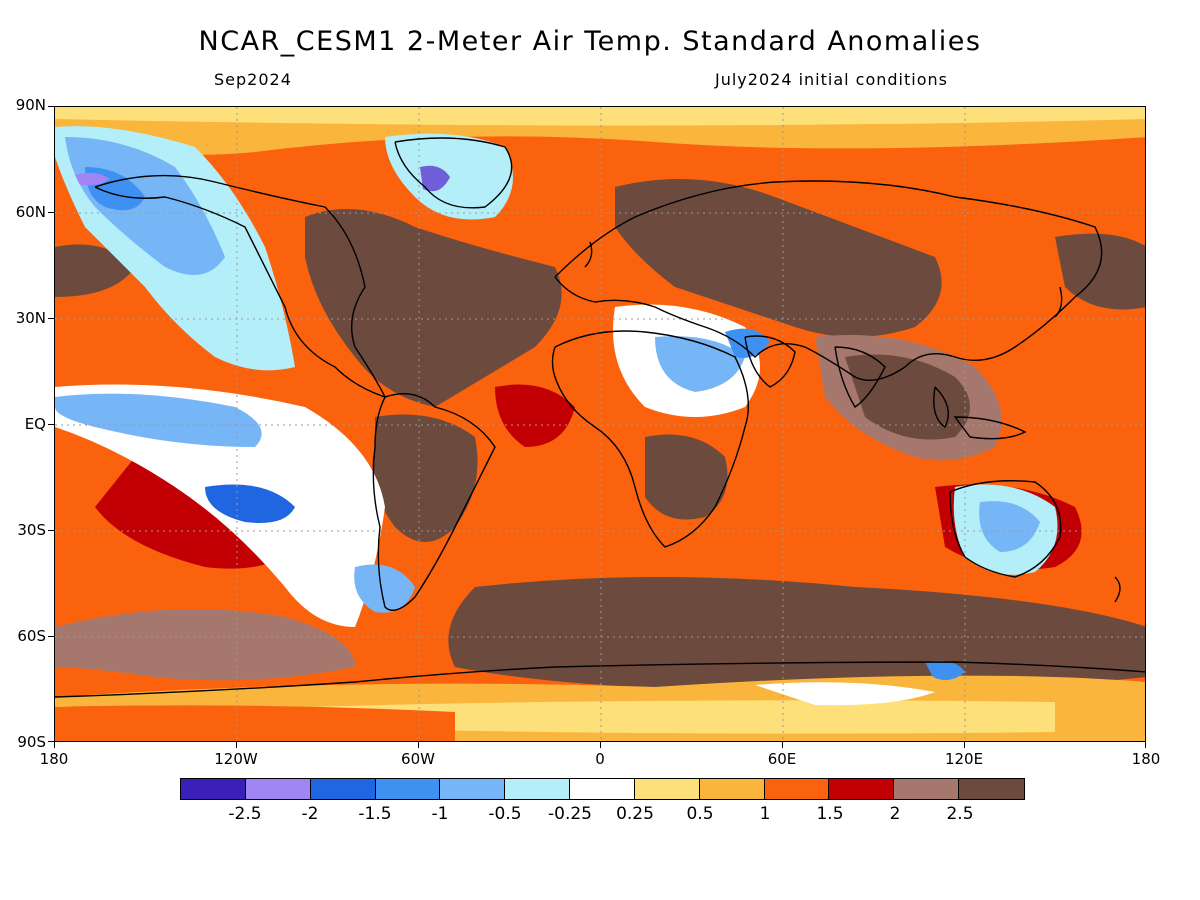 The width and height of the screenshot is (1200, 900). I want to click on colorbar-tick-label: 0.25, so click(635, 814).